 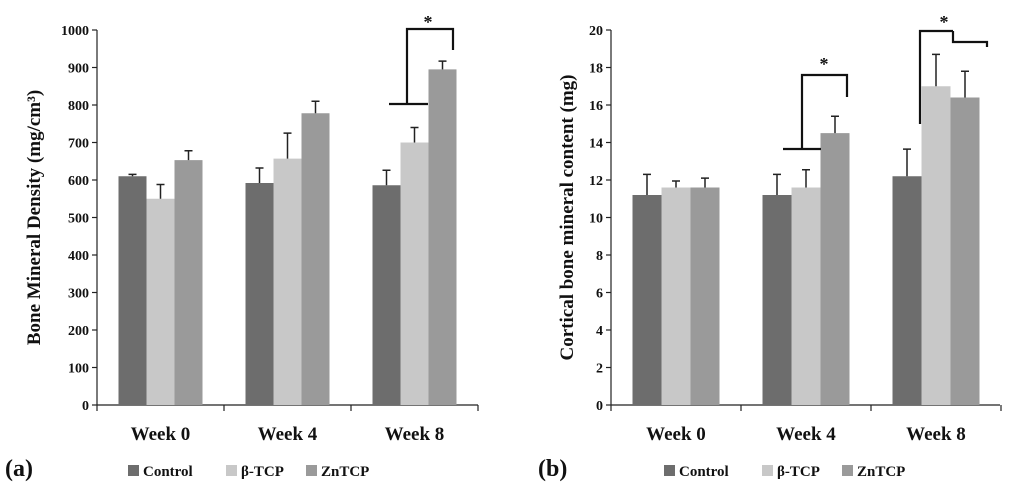 What do you see at coordinates (78, 69) in the screenshot?
I see `y-tick-label: 900` at bounding box center [78, 69].